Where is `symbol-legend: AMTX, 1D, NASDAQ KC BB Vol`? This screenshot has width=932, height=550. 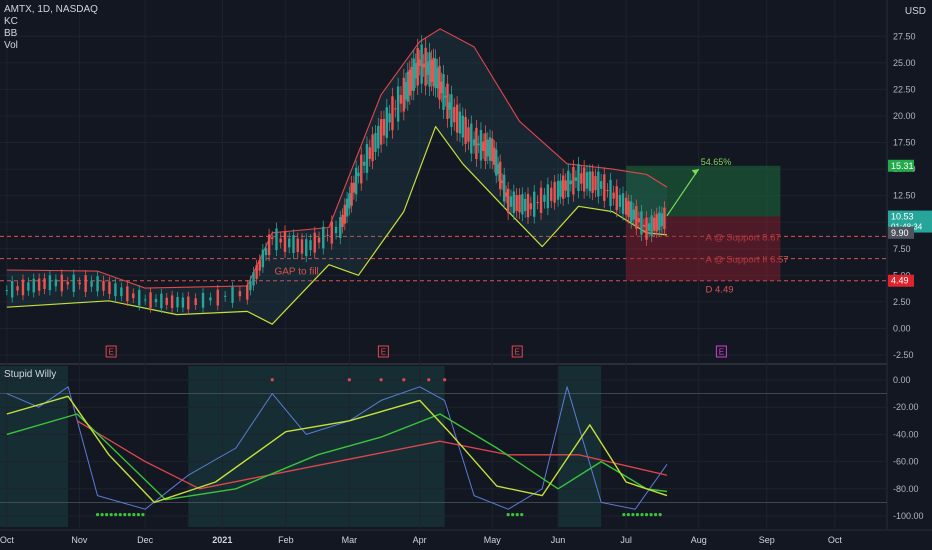 symbol-legend: AMTX, 1D, NASDAQ KC BB Vol is located at coordinates (51, 28).